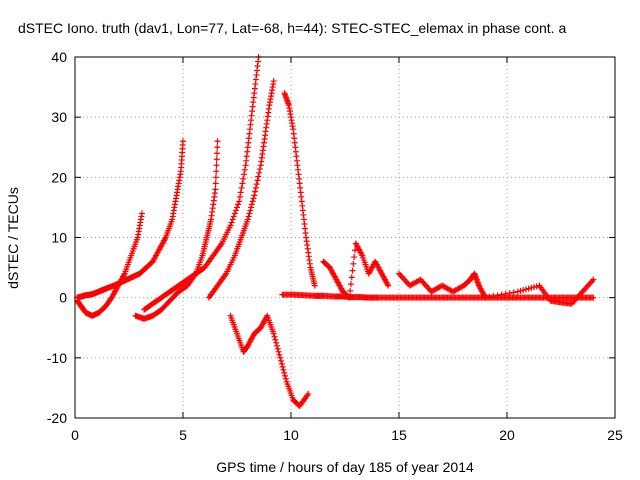 Image resolution: width=640 pixels, height=480 pixels. I want to click on x-tick-label: 5, so click(183, 435).